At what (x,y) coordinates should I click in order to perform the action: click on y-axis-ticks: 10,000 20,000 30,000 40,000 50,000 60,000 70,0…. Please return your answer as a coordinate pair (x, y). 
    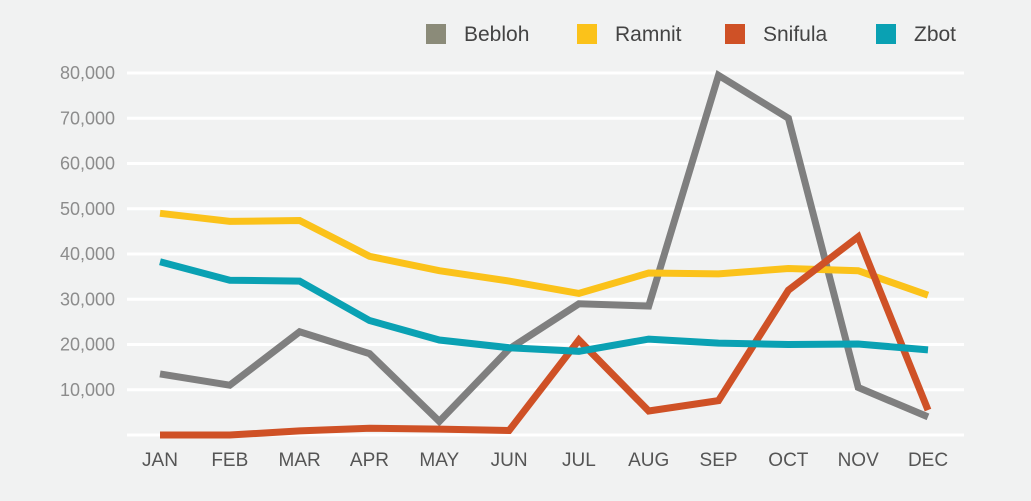
    Looking at the image, I should click on (87, 231).